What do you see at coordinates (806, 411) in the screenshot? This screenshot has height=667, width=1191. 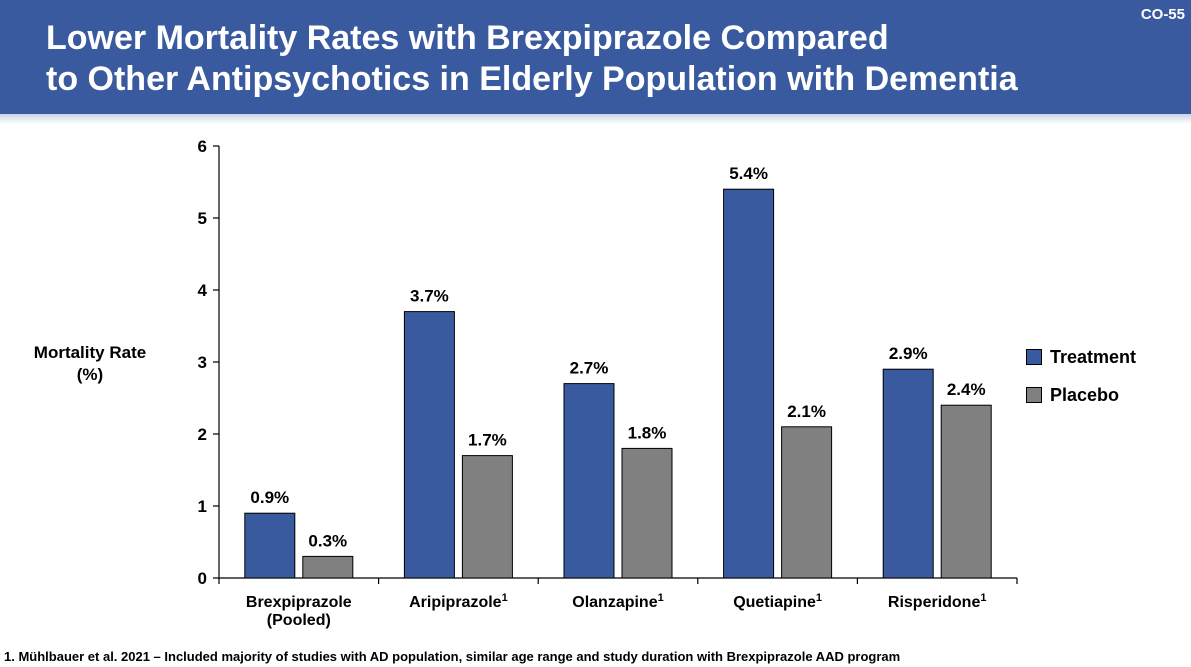 I see `data-label-placebo: 2.1%` at bounding box center [806, 411].